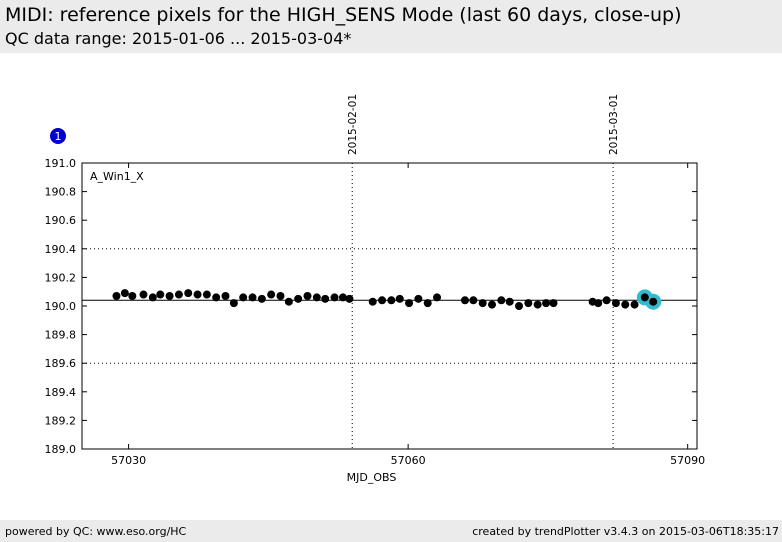 This screenshot has height=542, width=782. Describe the element at coordinates (117, 176) in the screenshot. I see `panel-label: A_Win1_X` at that location.